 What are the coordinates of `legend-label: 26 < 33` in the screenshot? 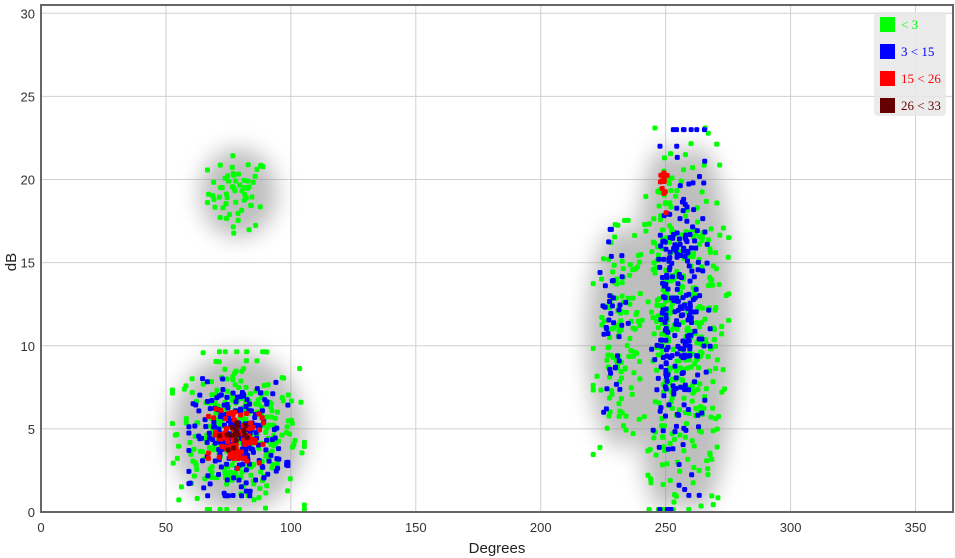 It's located at (921, 105).